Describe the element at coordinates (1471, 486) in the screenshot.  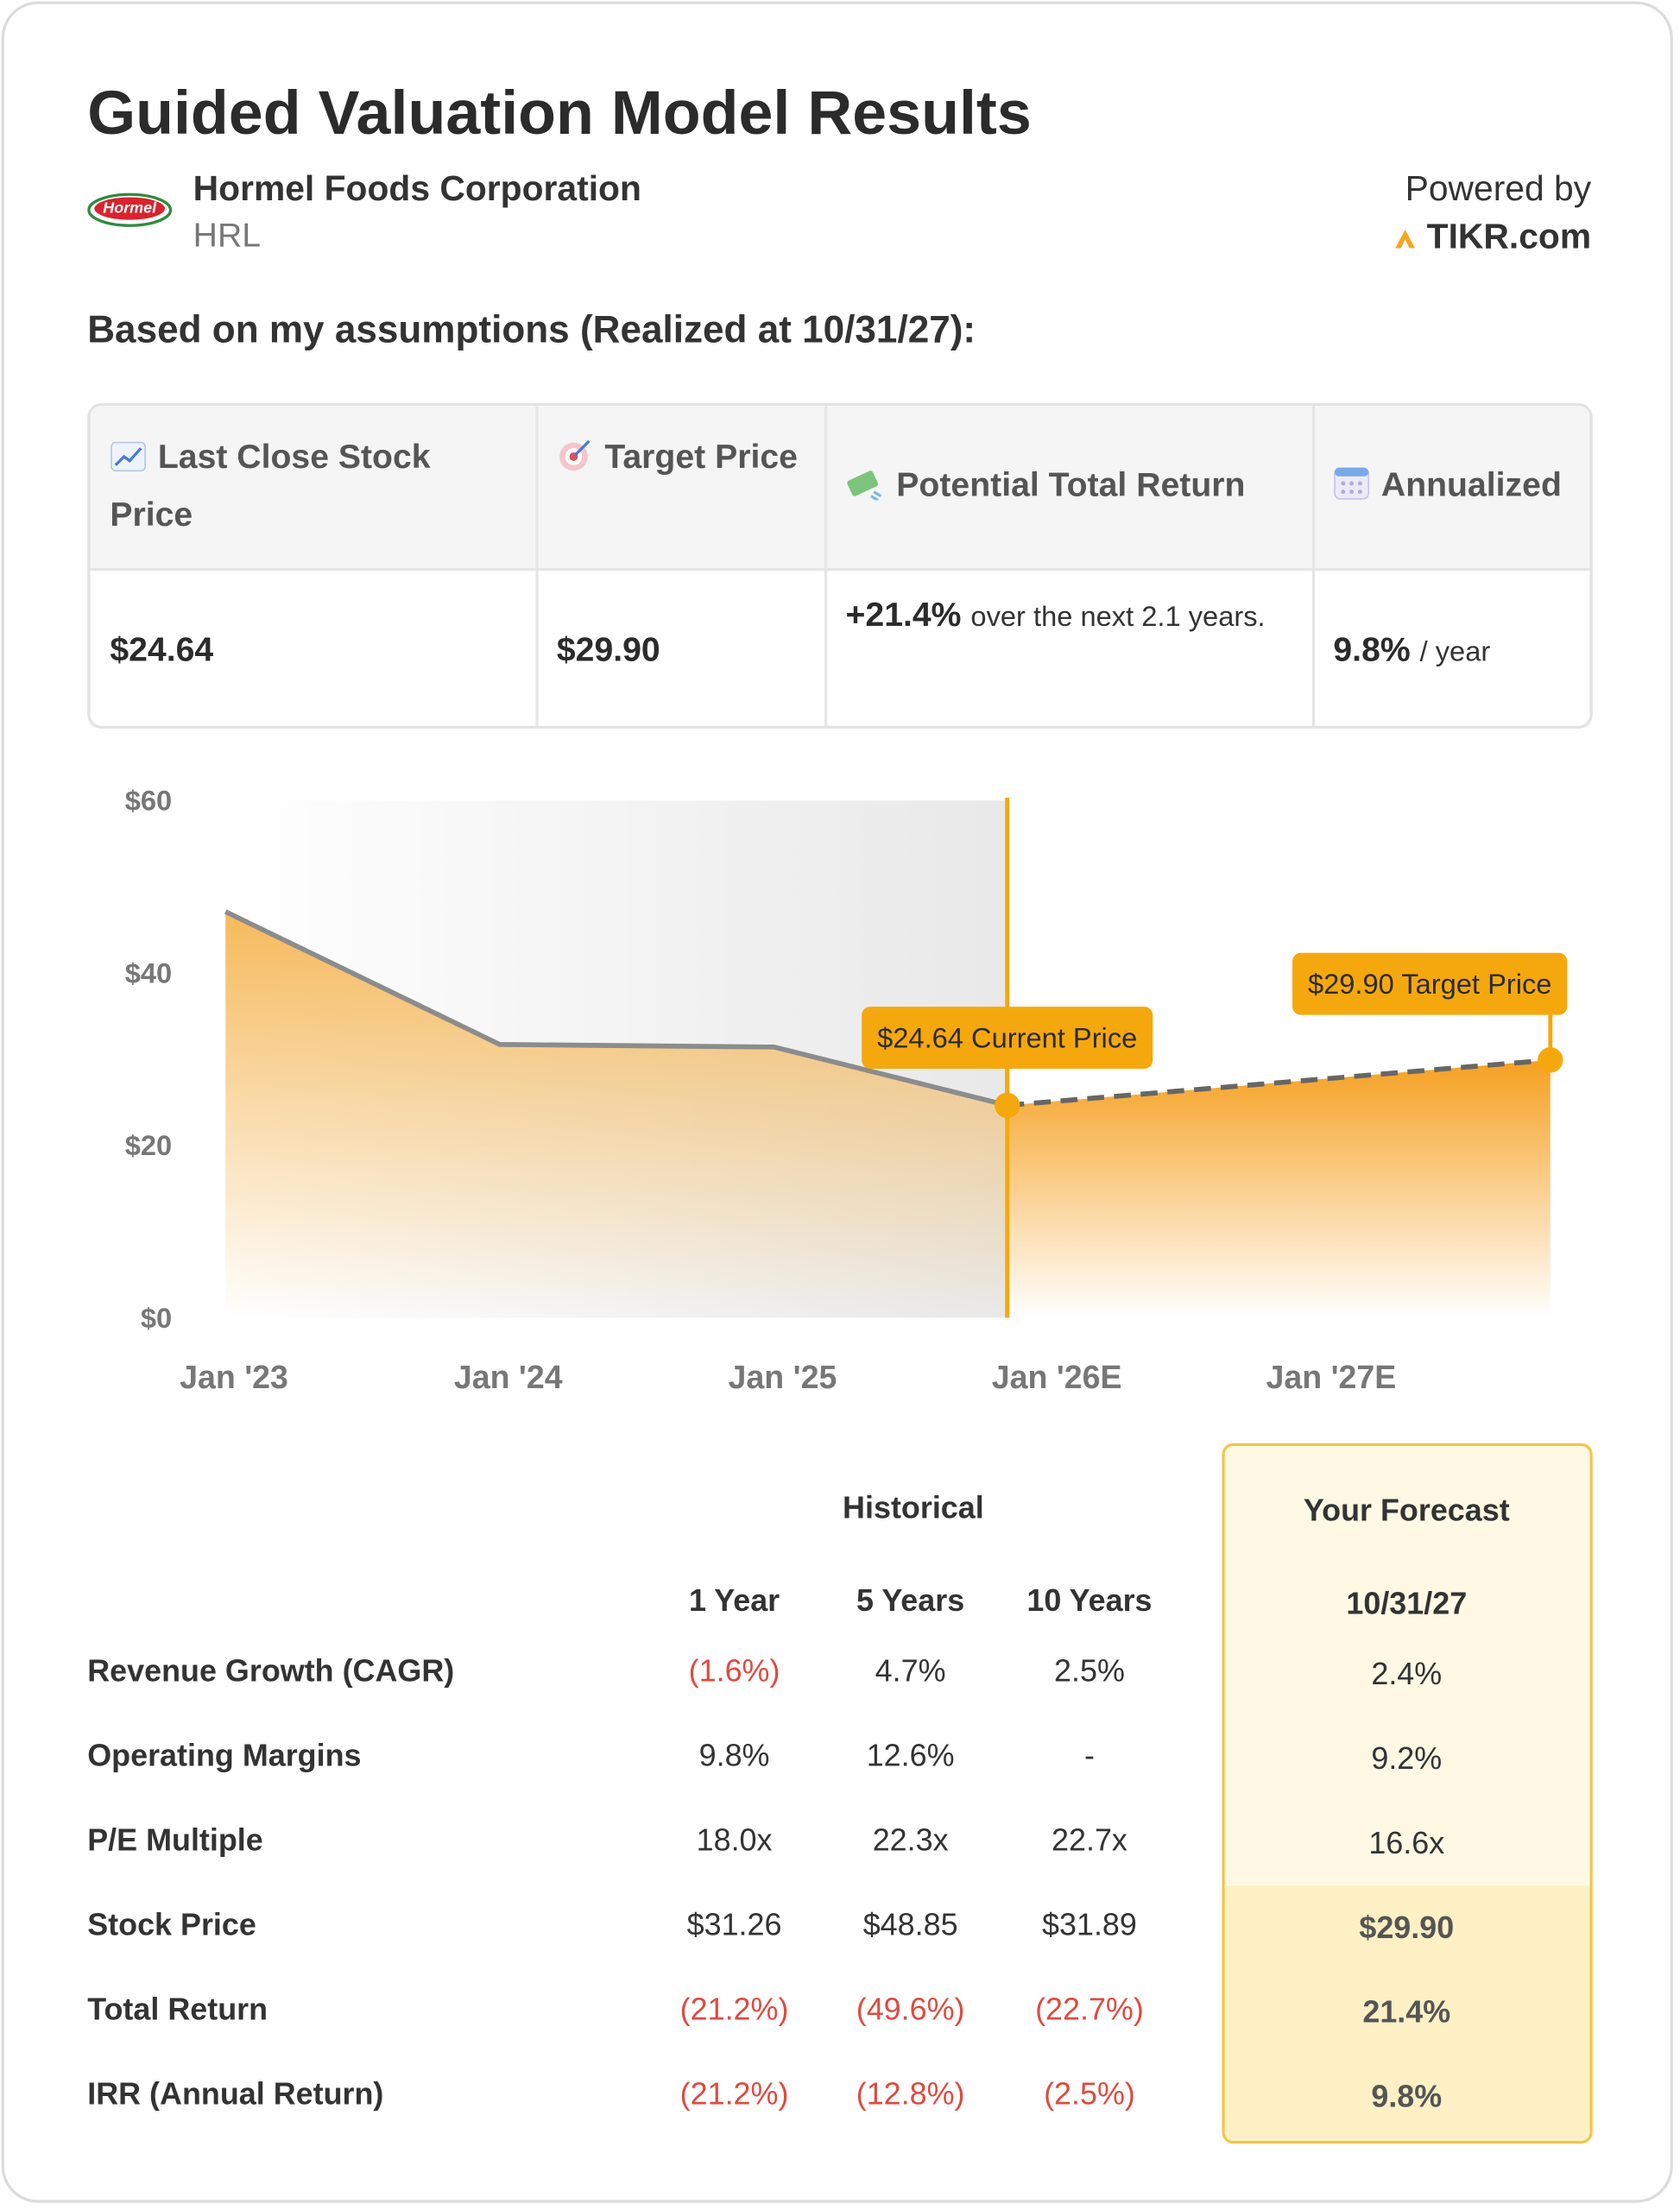
I see `summary-header-text: Annualized` at that location.